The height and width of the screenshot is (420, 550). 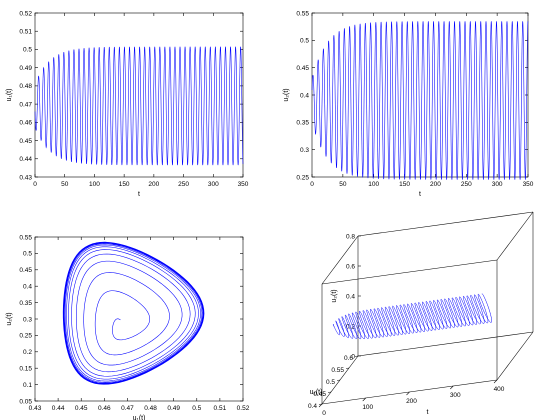 What do you see at coordinates (173, 408) in the screenshot?
I see `x-tick-label: 0.49` at bounding box center [173, 408].